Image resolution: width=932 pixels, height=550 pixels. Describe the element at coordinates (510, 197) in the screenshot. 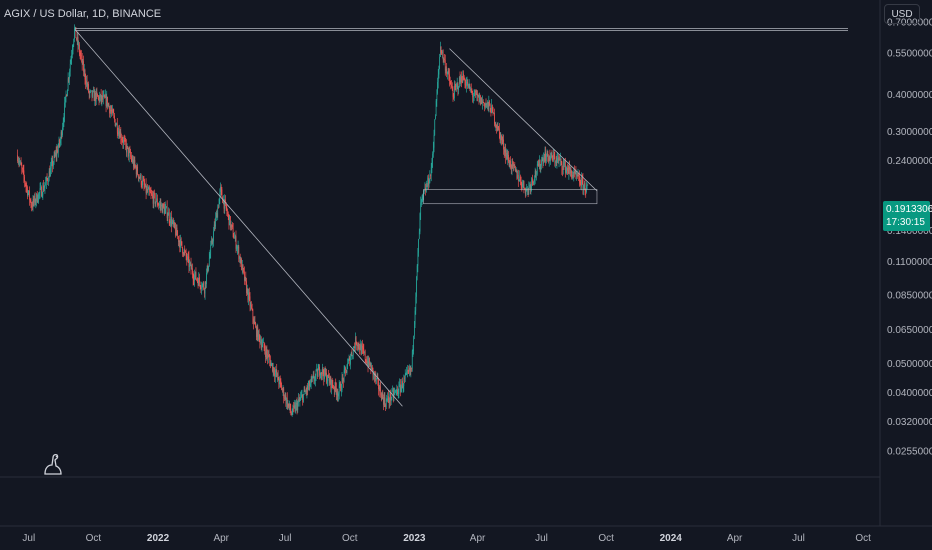

I see `price-range-box` at that location.